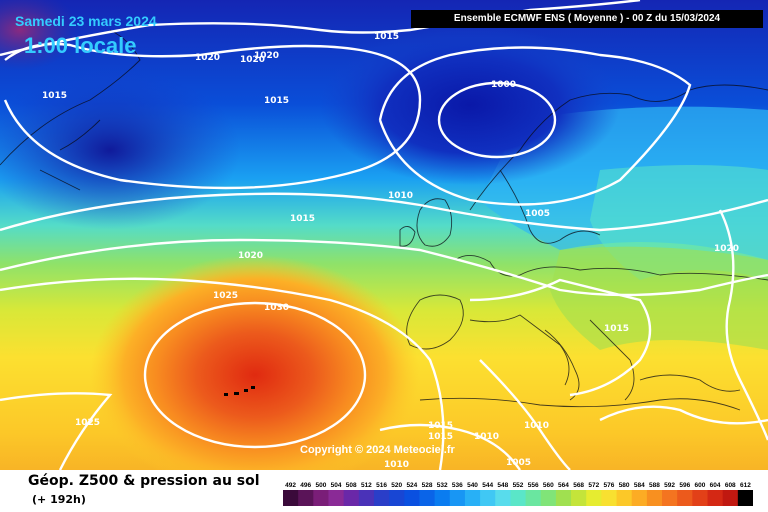 This screenshot has width=768, height=512. What do you see at coordinates (86, 21) in the screenshot?
I see `forecast-date: Samedi 23 mars 2024` at bounding box center [86, 21].